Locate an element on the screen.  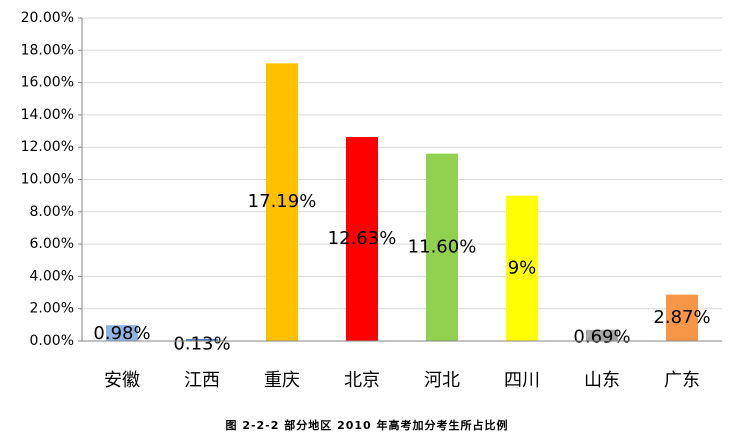
x-tick-label: 广东 is located at coordinates (682, 380).